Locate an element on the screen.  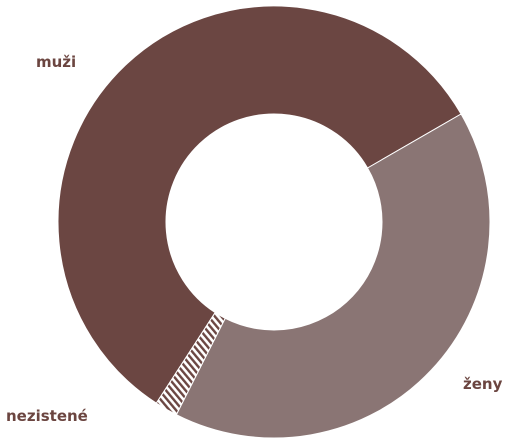
slice-label-zeny: ženy is located at coordinates (483, 384).